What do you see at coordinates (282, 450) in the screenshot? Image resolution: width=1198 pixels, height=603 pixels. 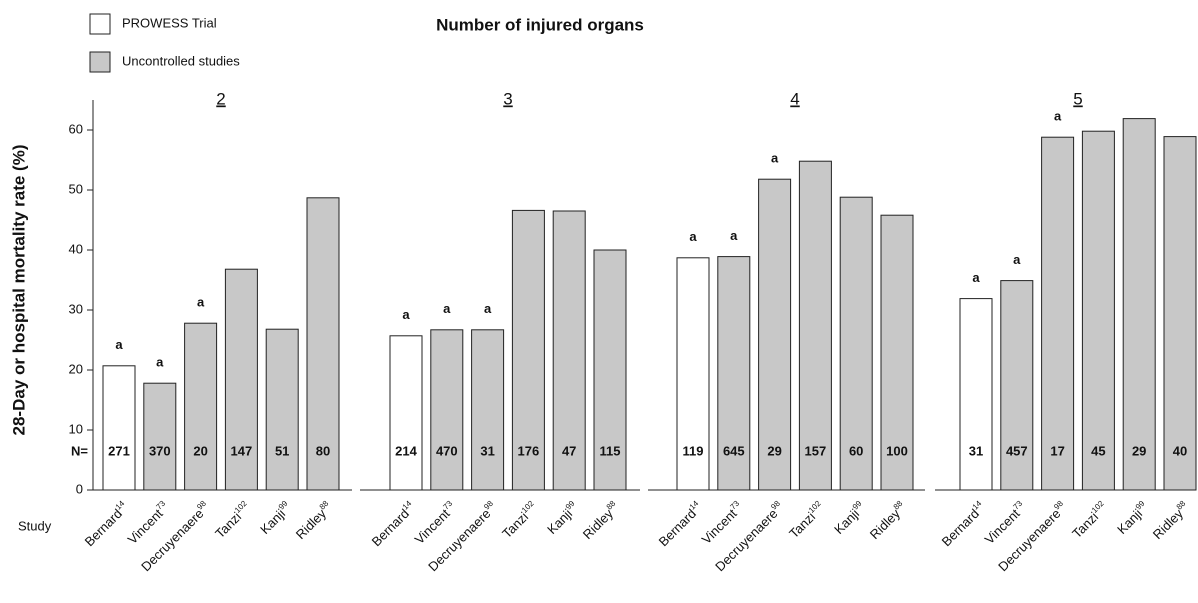 I see `n-label: 51` at bounding box center [282, 450].